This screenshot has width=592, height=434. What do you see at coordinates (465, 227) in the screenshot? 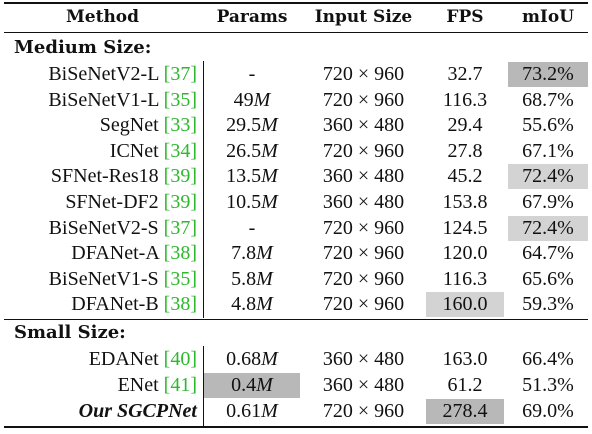
I see `fps-cell: 124.5` at bounding box center [465, 227].